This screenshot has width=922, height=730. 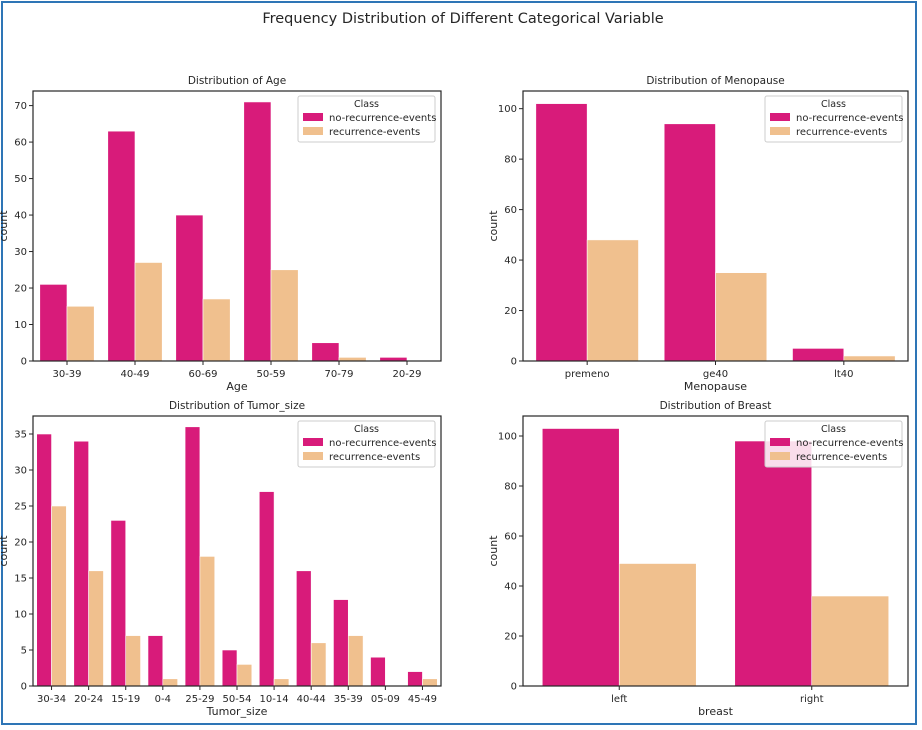 What do you see at coordinates (385, 699) in the screenshot?
I see `x-tick-label: 05-09` at bounding box center [385, 699].